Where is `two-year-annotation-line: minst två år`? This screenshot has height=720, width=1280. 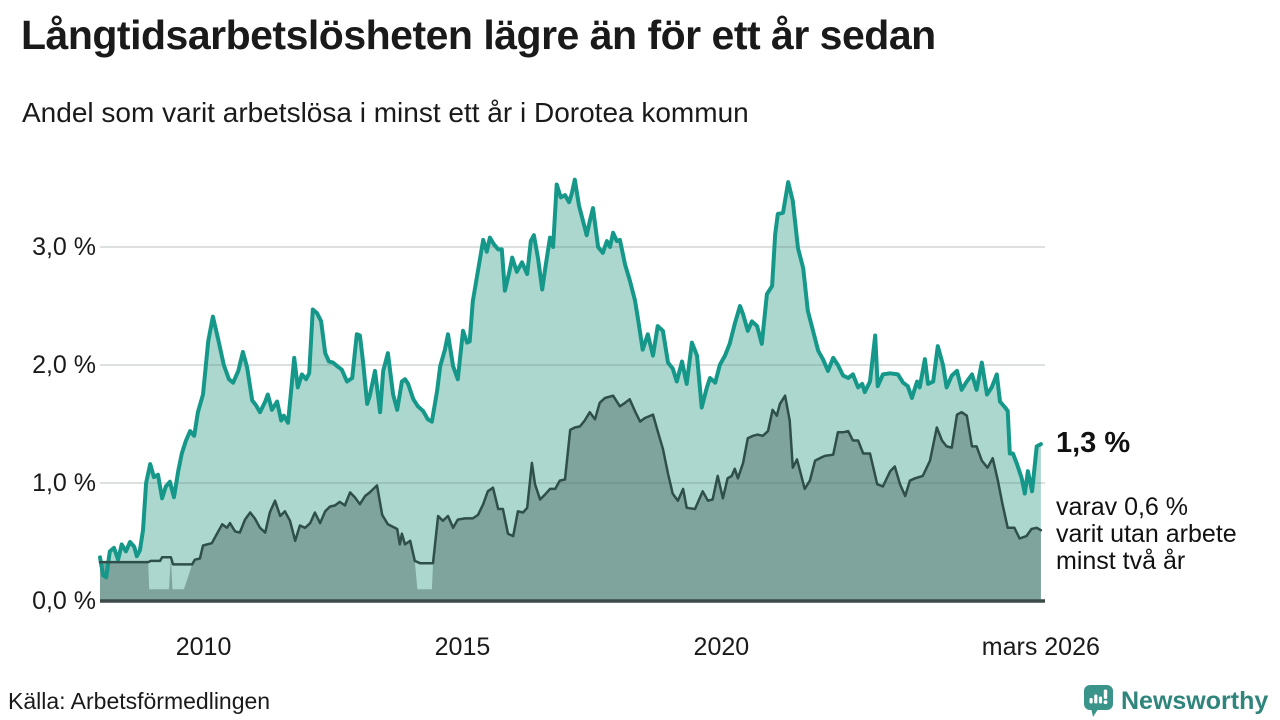 two-year-annotation-line: minst två år is located at coordinates (1121, 561).